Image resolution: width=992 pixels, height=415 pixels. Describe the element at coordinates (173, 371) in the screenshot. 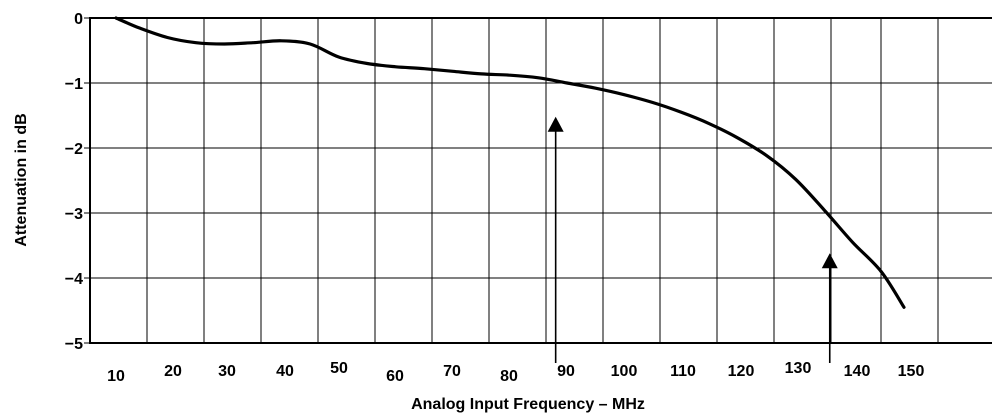

I see `x-tick-label: 20` at that location.